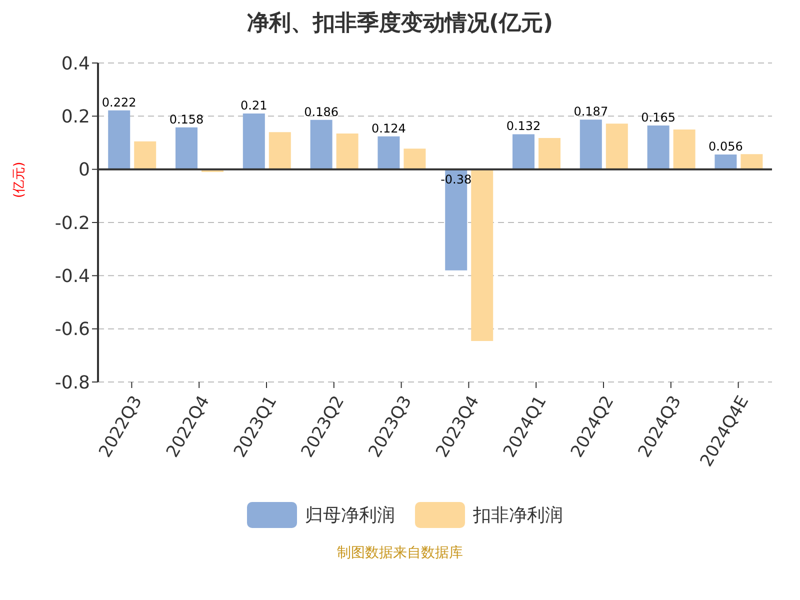  Describe the element at coordinates (186, 119) in the screenshot. I see `data-label: 0.158` at that location.